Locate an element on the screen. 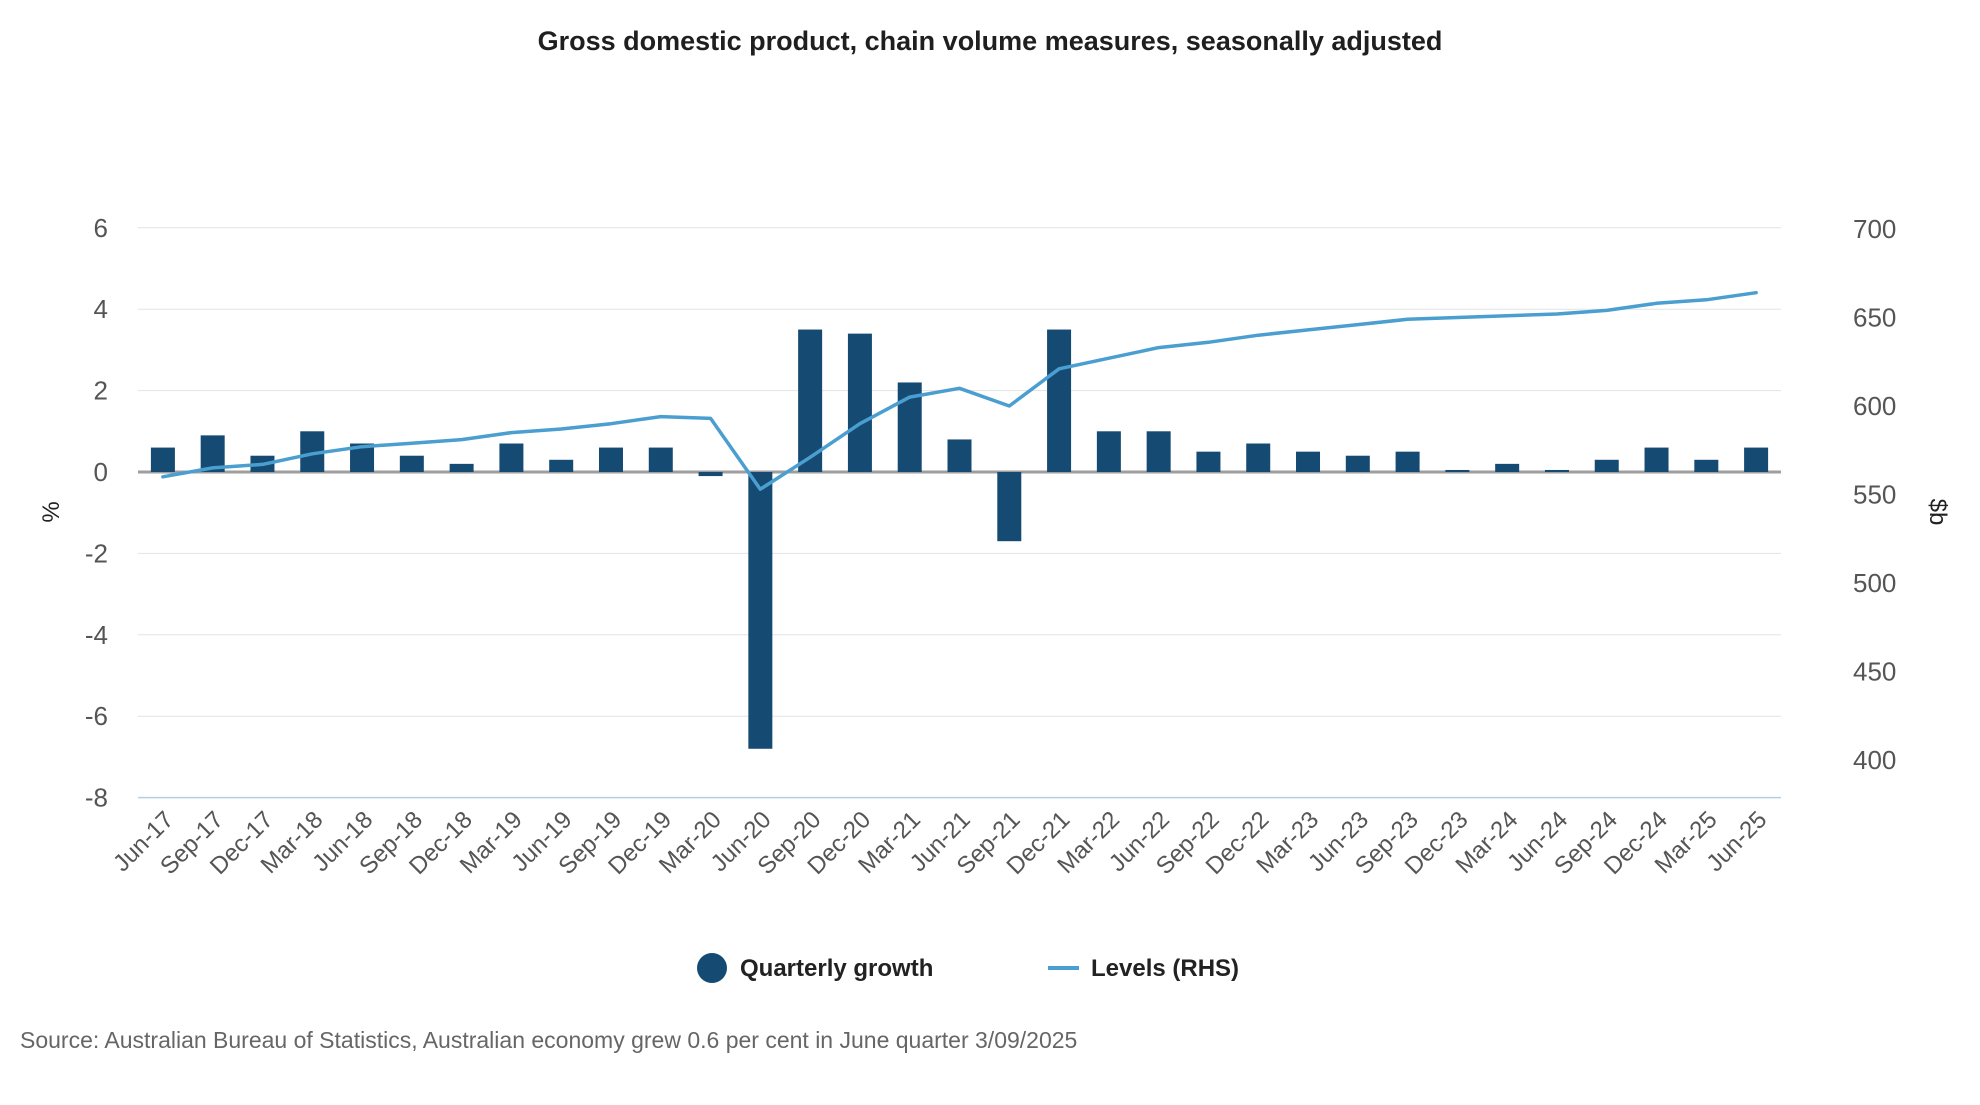 Image resolution: width=1980 pixels, height=1105 pixels. left-y-axis: 6 4 2 0 -2 -4 -6 -8 is located at coordinates (96, 513).